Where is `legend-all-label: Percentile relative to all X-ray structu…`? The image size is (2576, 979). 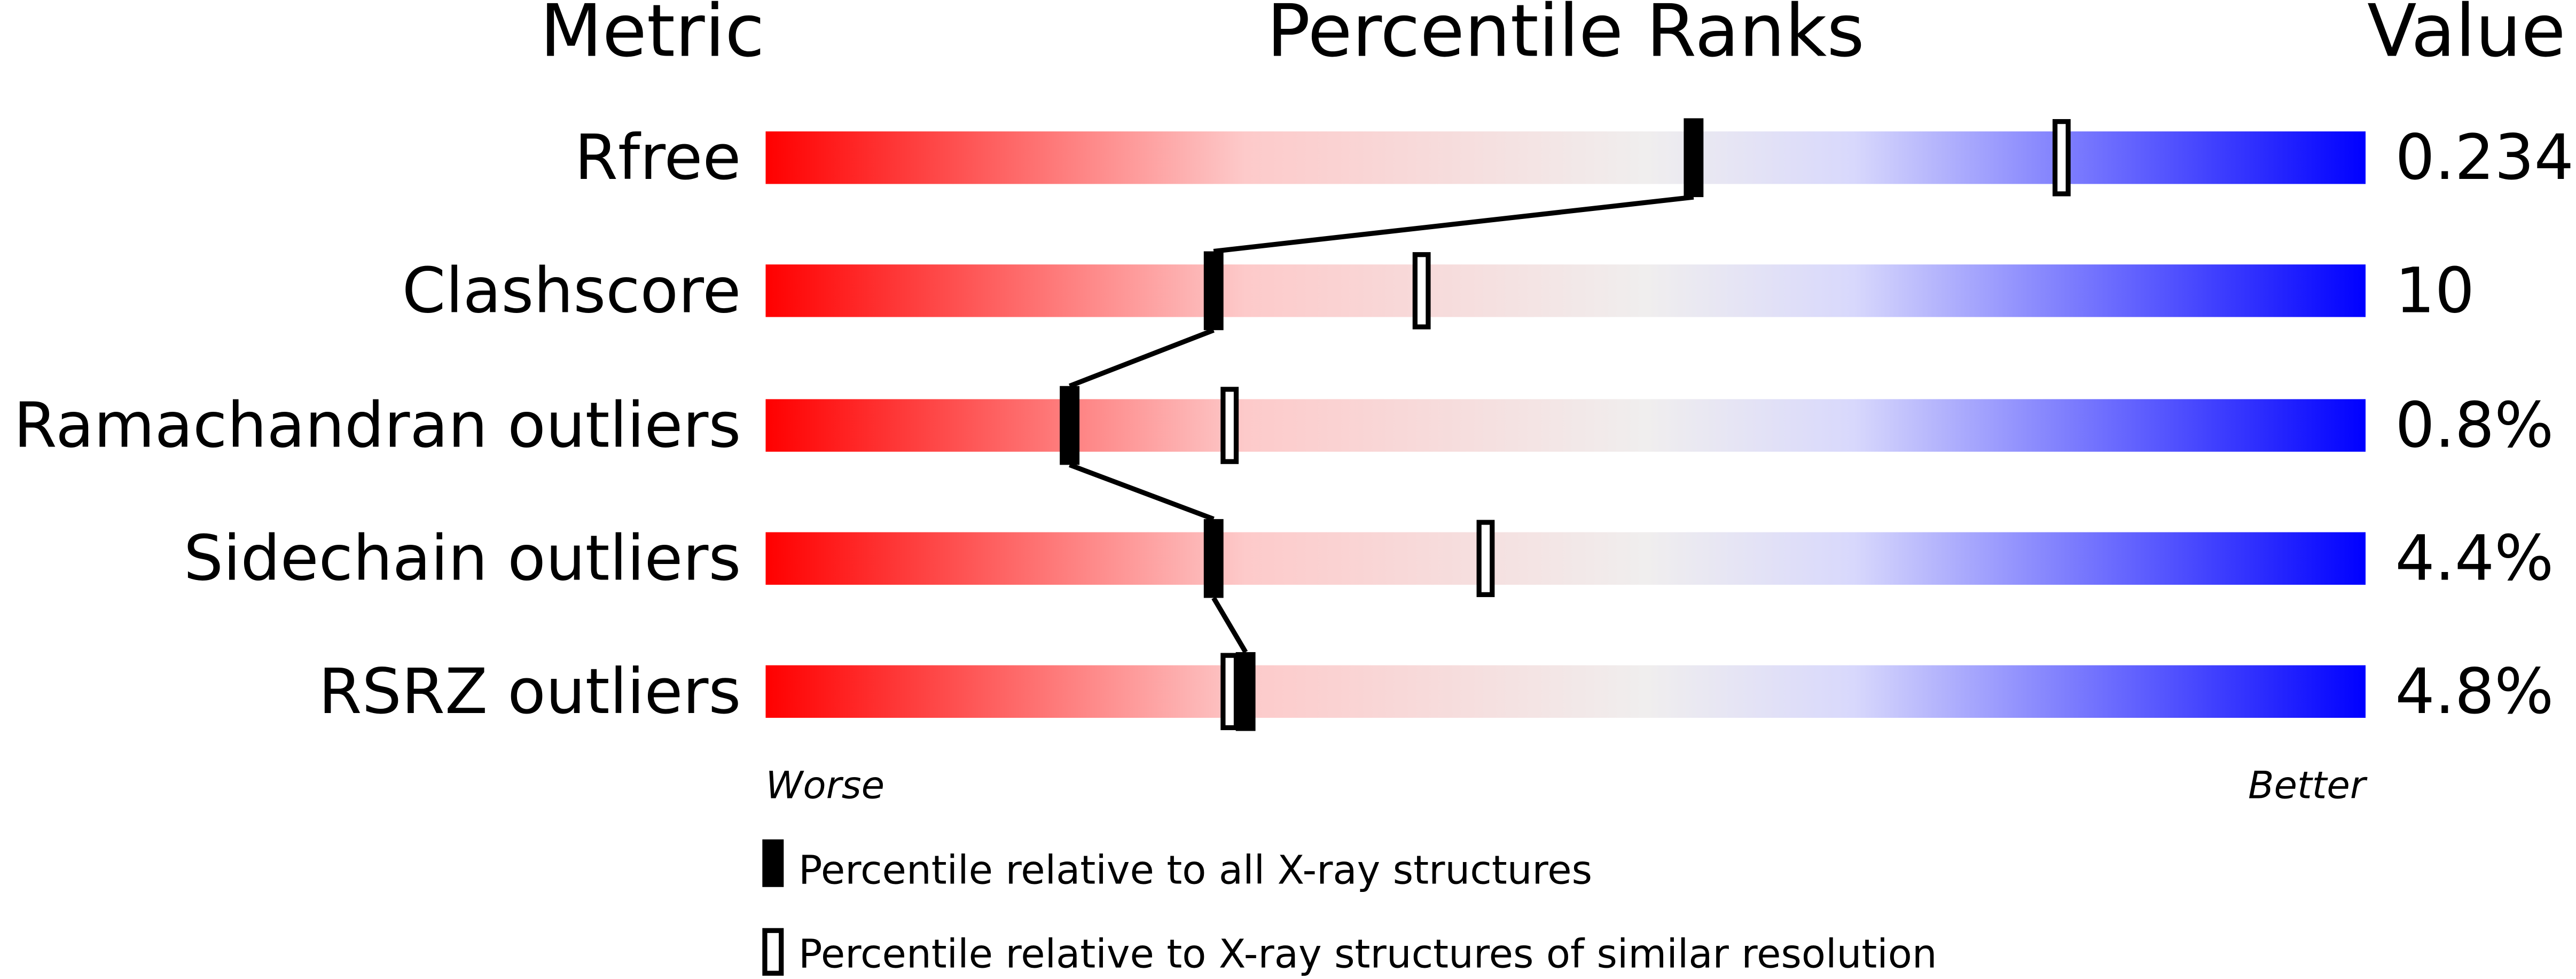 legend-all-label: Percentile relative to all X-ray structu… is located at coordinates (1195, 871).